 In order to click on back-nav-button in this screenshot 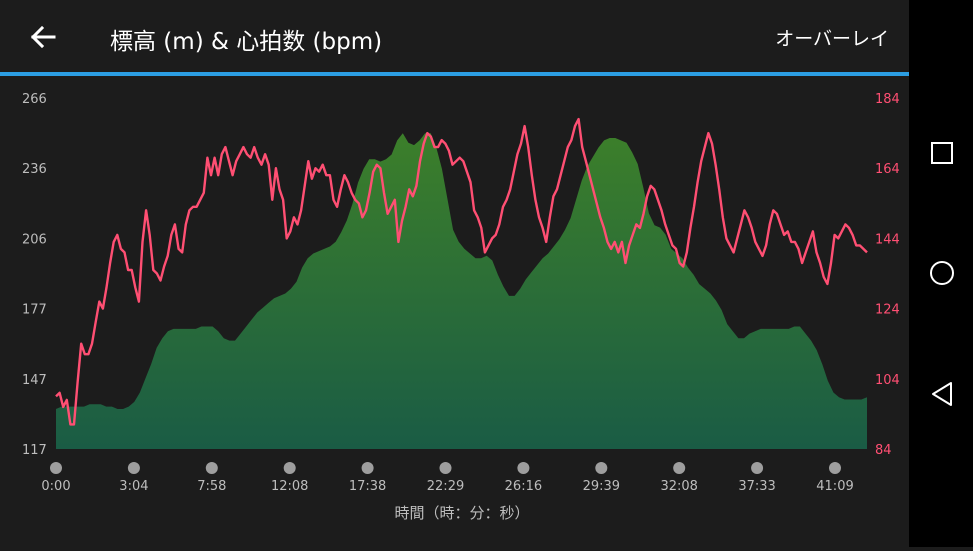, I will do `click(942, 394)`.